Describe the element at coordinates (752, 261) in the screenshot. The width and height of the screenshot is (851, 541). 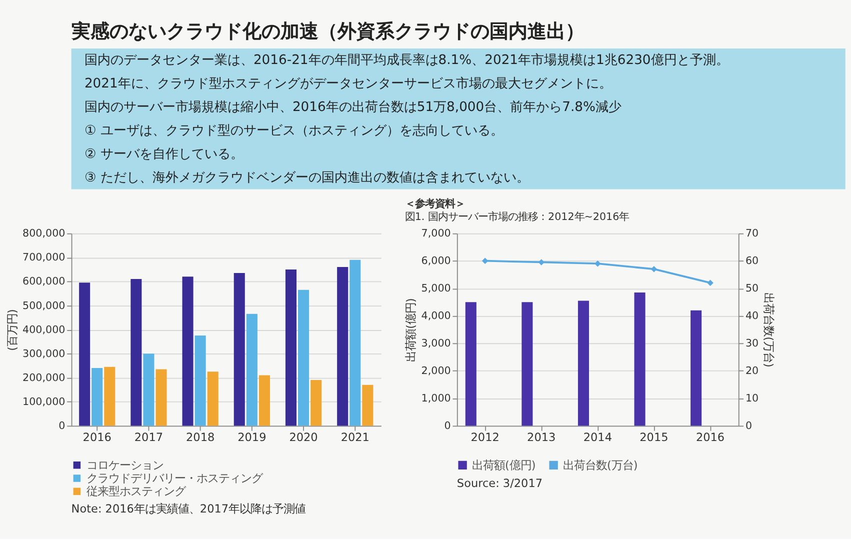
I see `y2-tick-label: 60` at that location.